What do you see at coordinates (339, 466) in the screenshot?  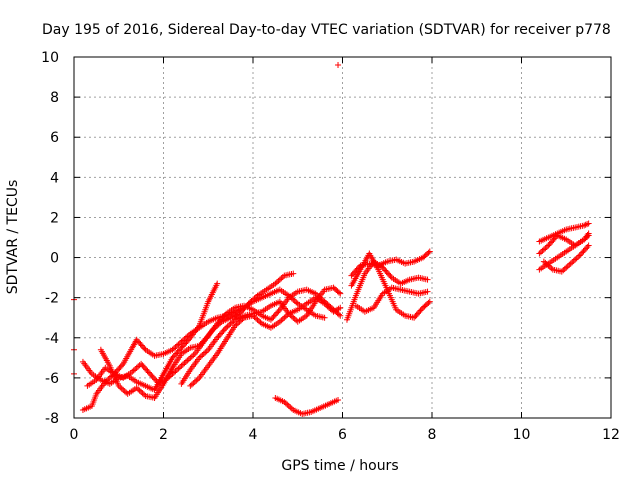 I see `x-axis-title: GPS time / hours` at bounding box center [339, 466].